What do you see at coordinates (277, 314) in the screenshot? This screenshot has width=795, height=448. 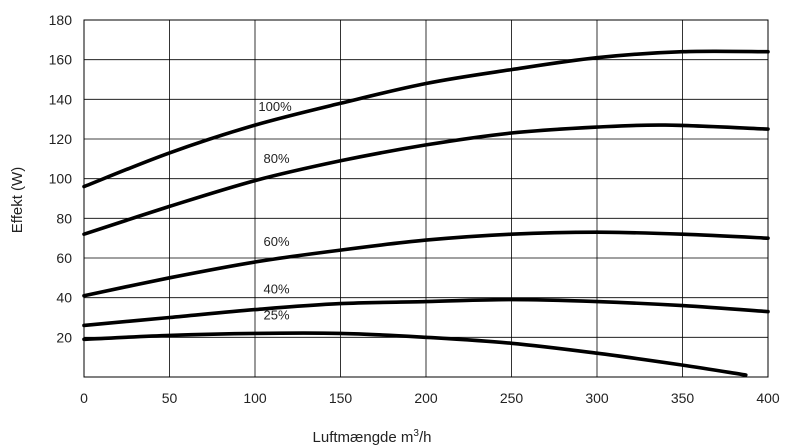 I see `series-label-25-percent: 25%` at bounding box center [277, 314].